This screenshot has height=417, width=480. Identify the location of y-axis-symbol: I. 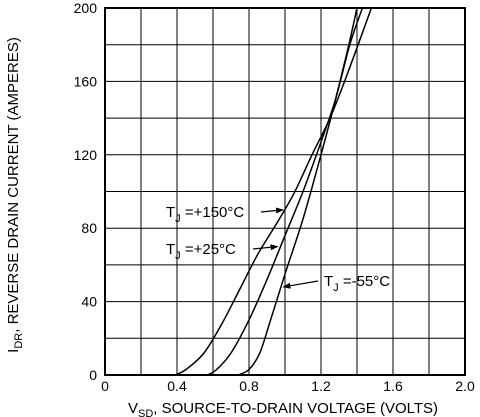
(13, 351).